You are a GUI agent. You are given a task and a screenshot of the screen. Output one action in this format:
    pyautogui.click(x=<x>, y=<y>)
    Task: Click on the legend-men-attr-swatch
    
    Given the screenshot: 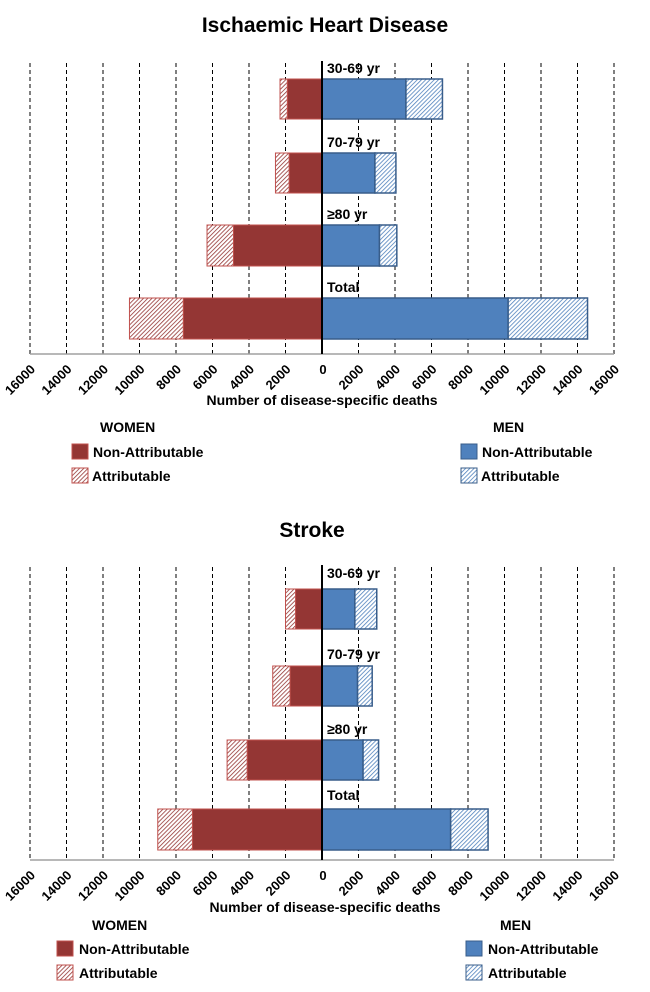 What is the action you would take?
    pyautogui.click(x=474, y=972)
    